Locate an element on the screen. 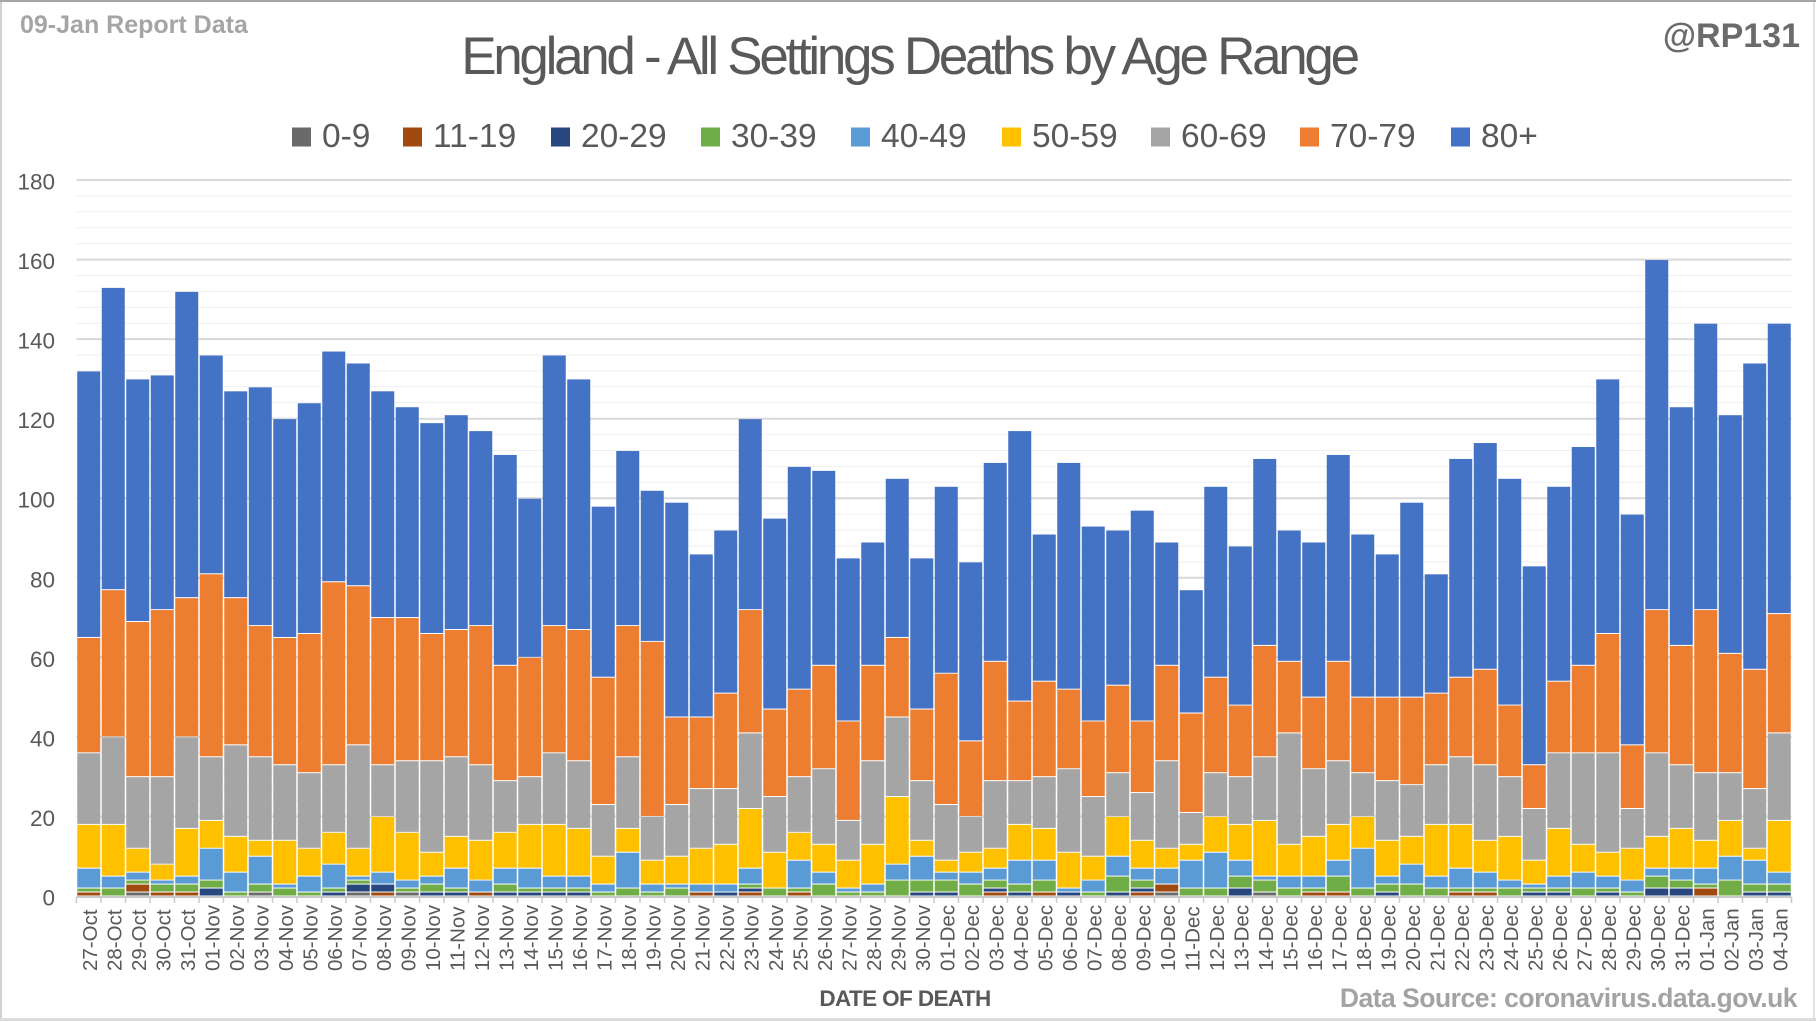  svg-text: 25-Dec is located at coordinates (1535, 938).